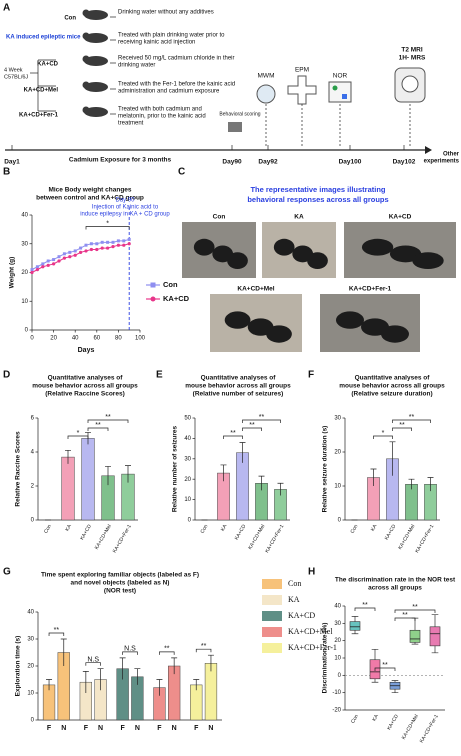 The height and width of the screenshot is (756, 461). I want to click on mwm-icon, so click(266, 94).